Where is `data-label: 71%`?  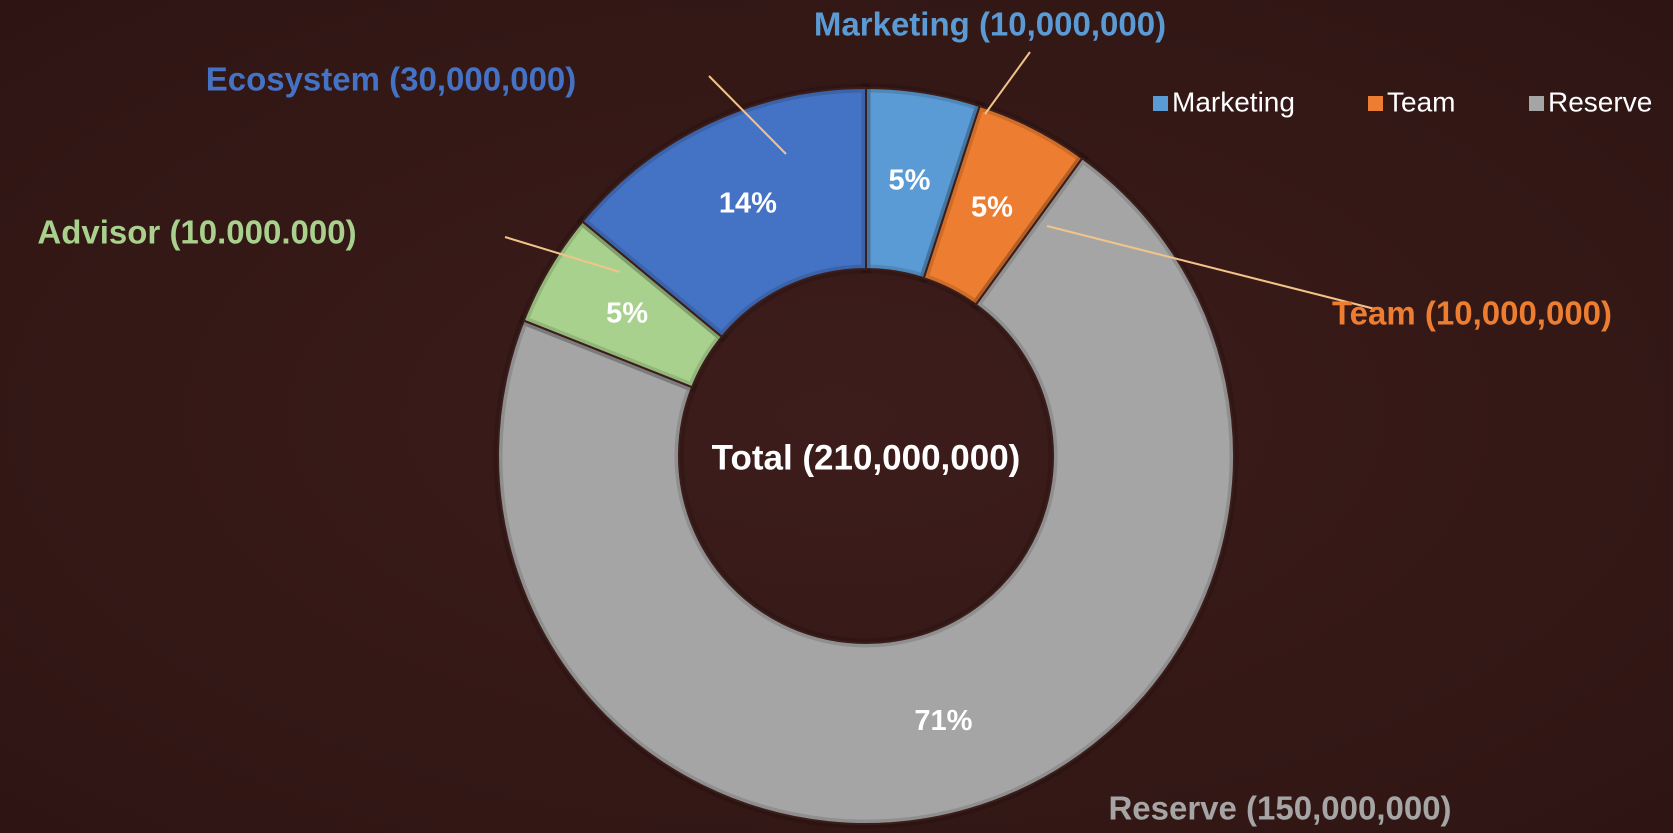
data-label: 71% is located at coordinates (943, 721).